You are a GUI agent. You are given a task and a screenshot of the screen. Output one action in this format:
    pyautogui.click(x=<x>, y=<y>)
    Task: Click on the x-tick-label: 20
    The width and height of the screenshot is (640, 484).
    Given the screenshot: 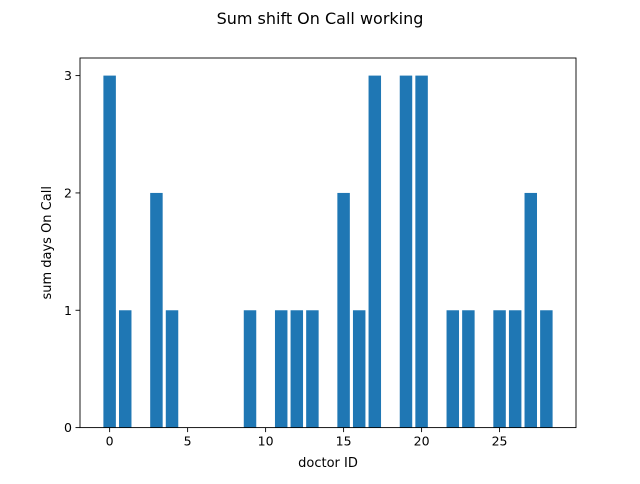 What is the action you would take?
    pyautogui.click(x=422, y=441)
    